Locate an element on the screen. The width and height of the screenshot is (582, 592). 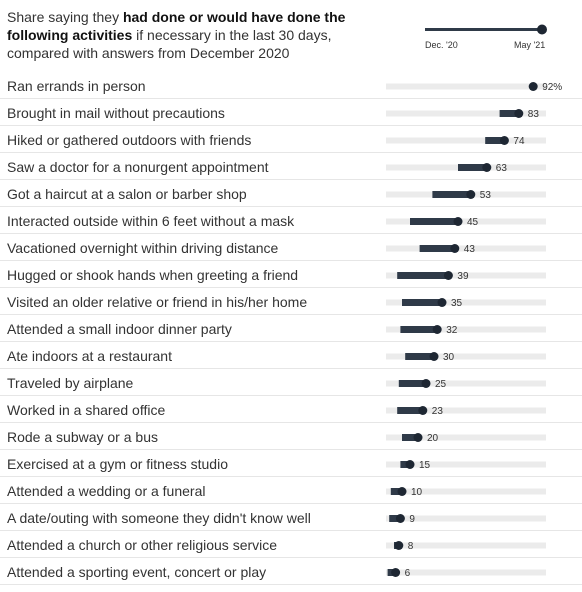
legend: Dec. '20 May '21 is located at coordinates (490, 36).